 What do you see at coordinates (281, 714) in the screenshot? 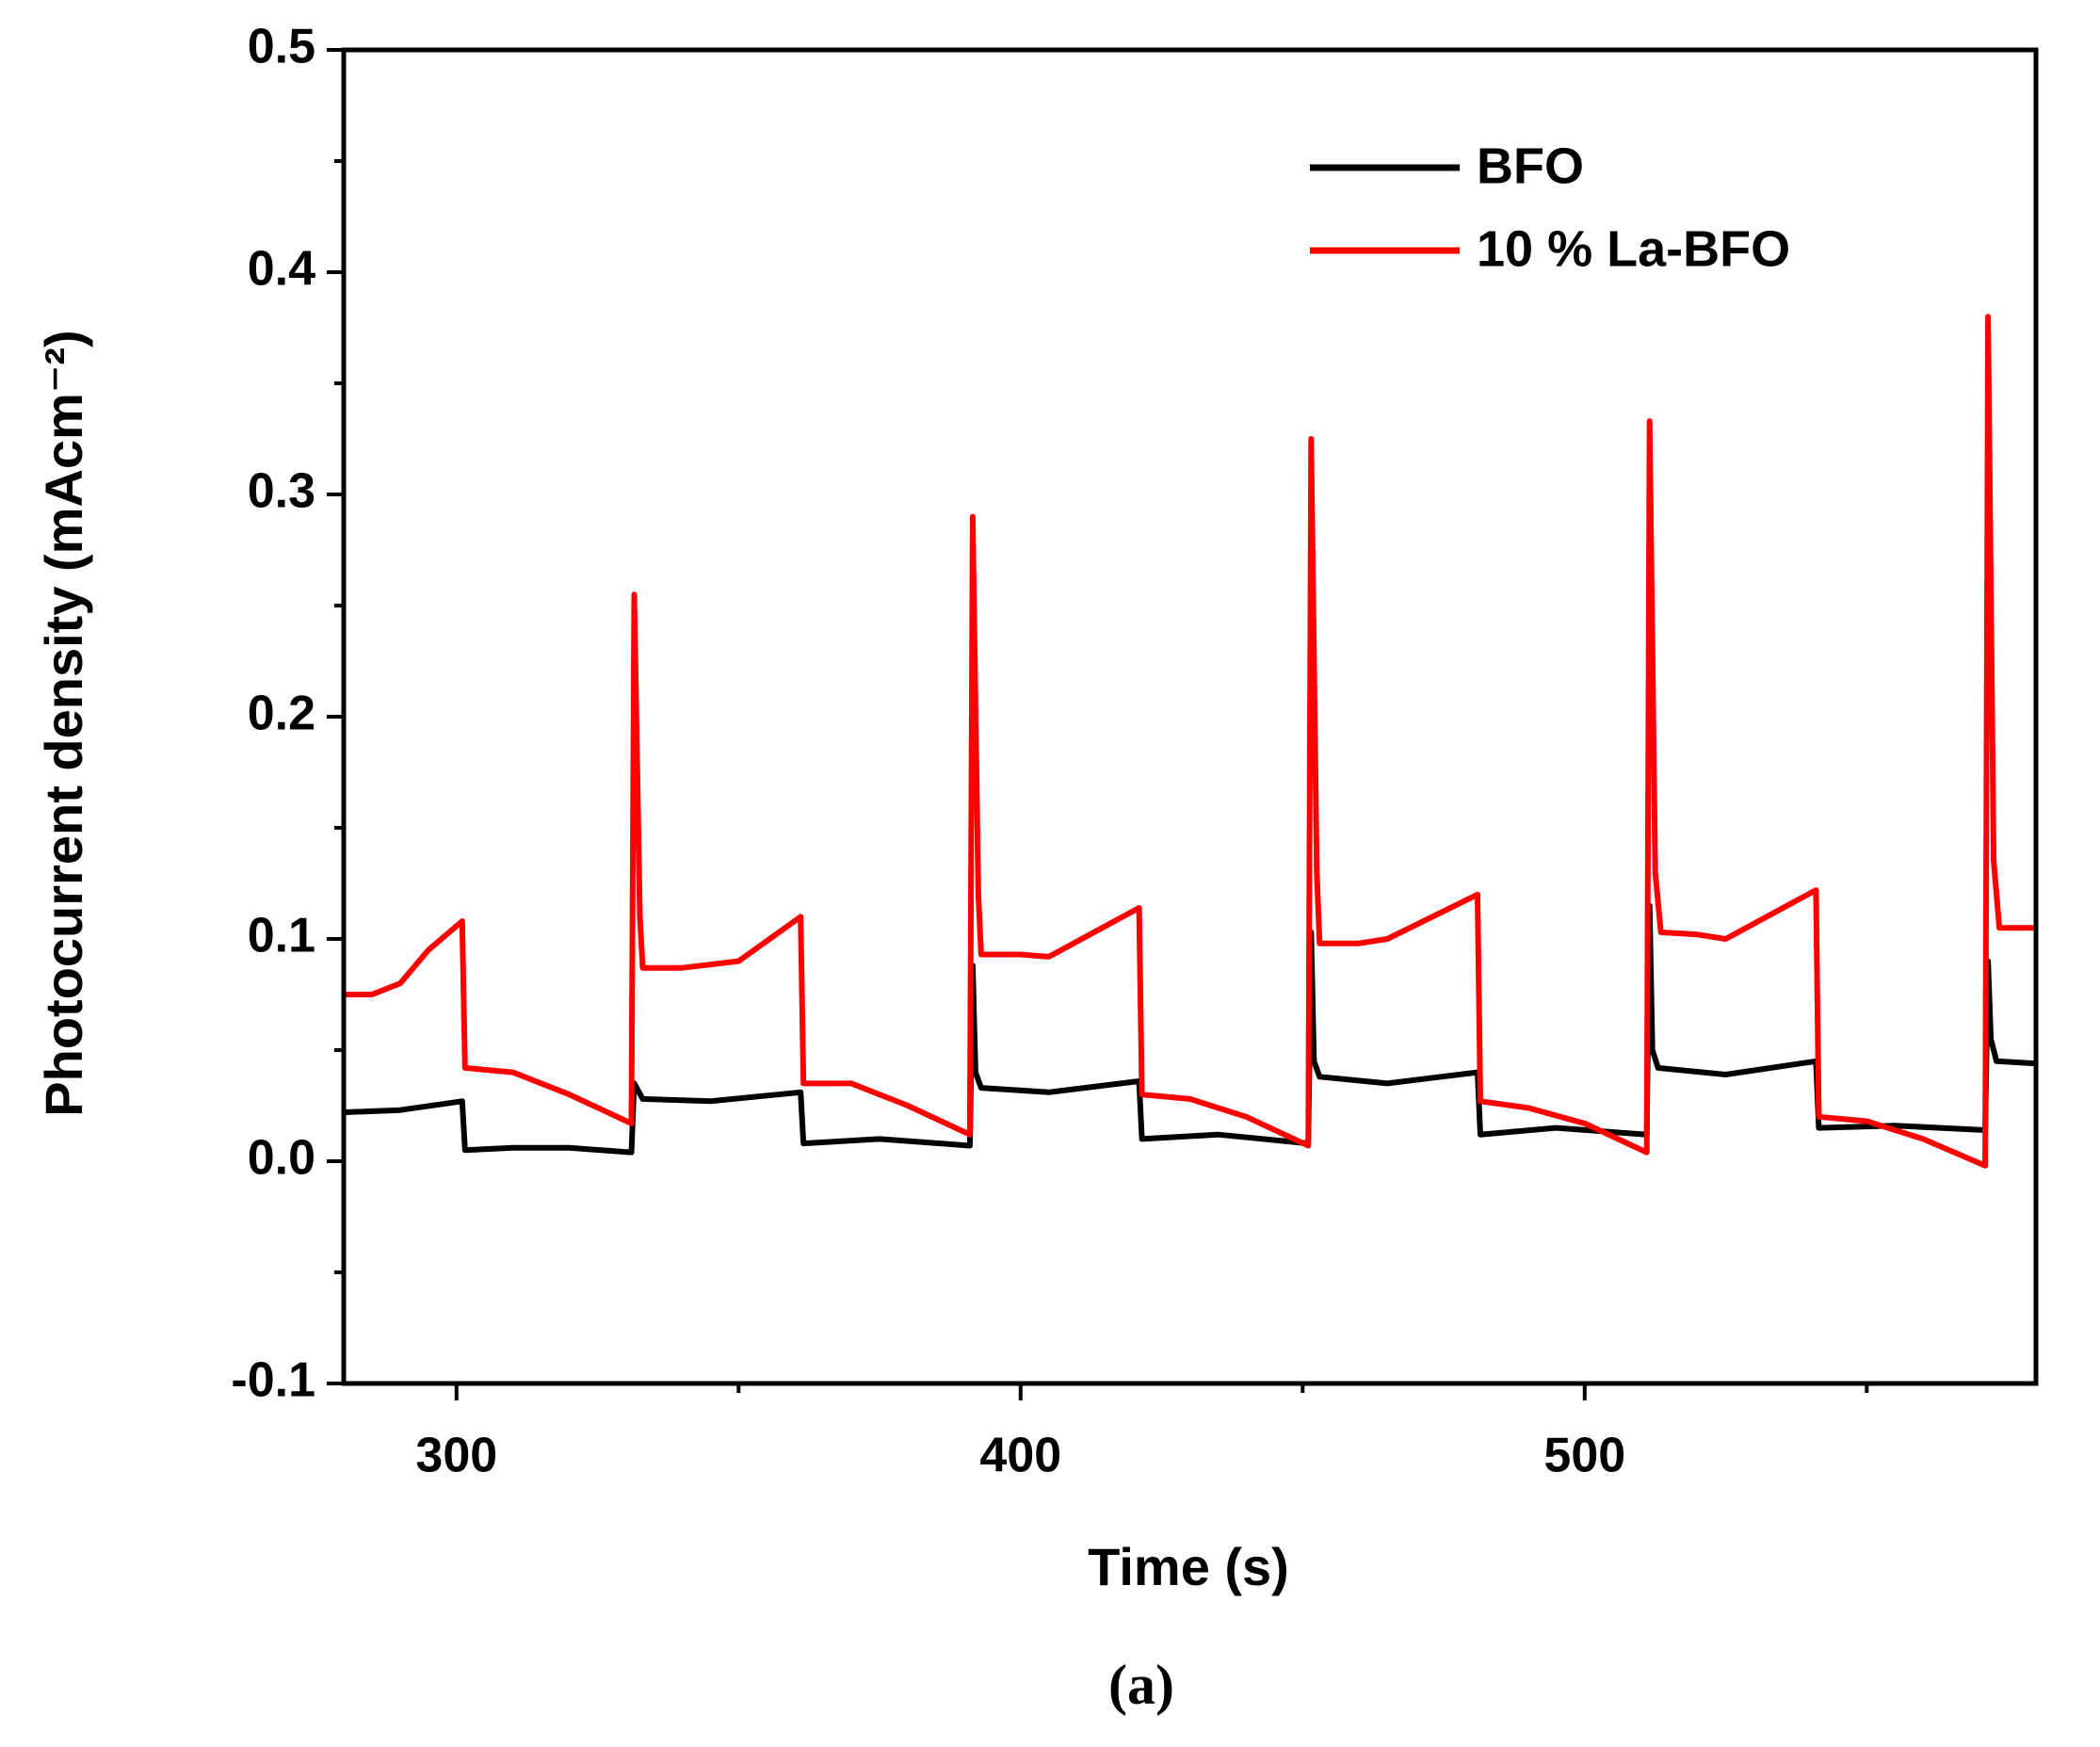
I see `y-tick-label: 0.2` at bounding box center [281, 714].